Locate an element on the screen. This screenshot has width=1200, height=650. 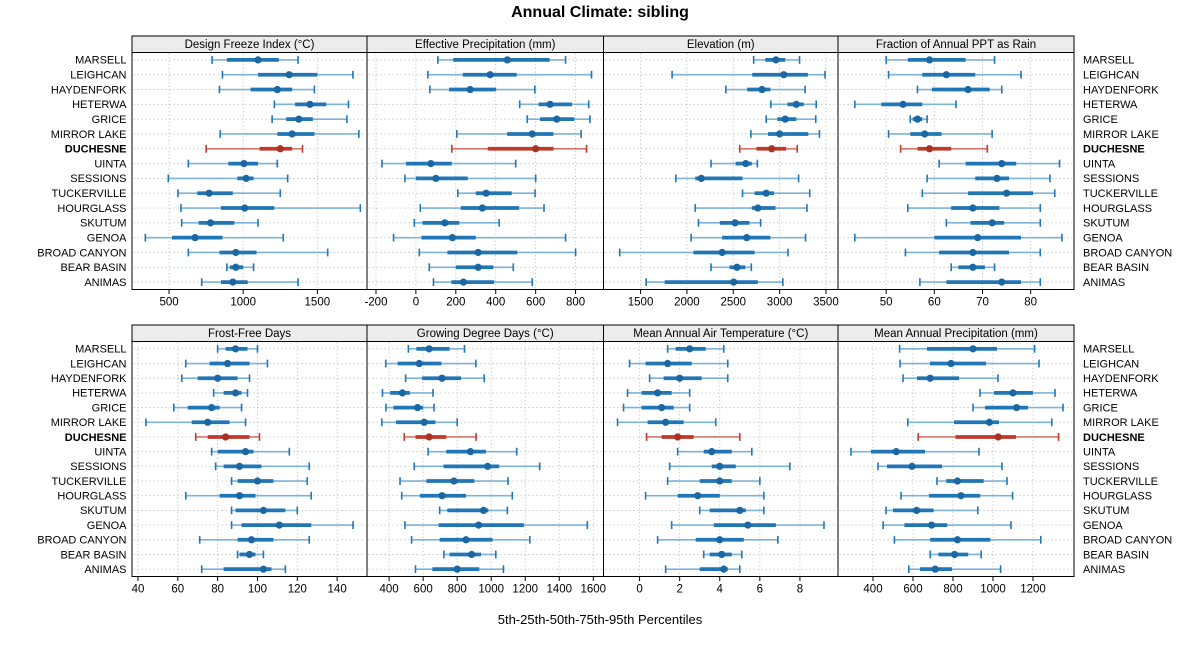
panel-frame is located at coordinates (956, 459).